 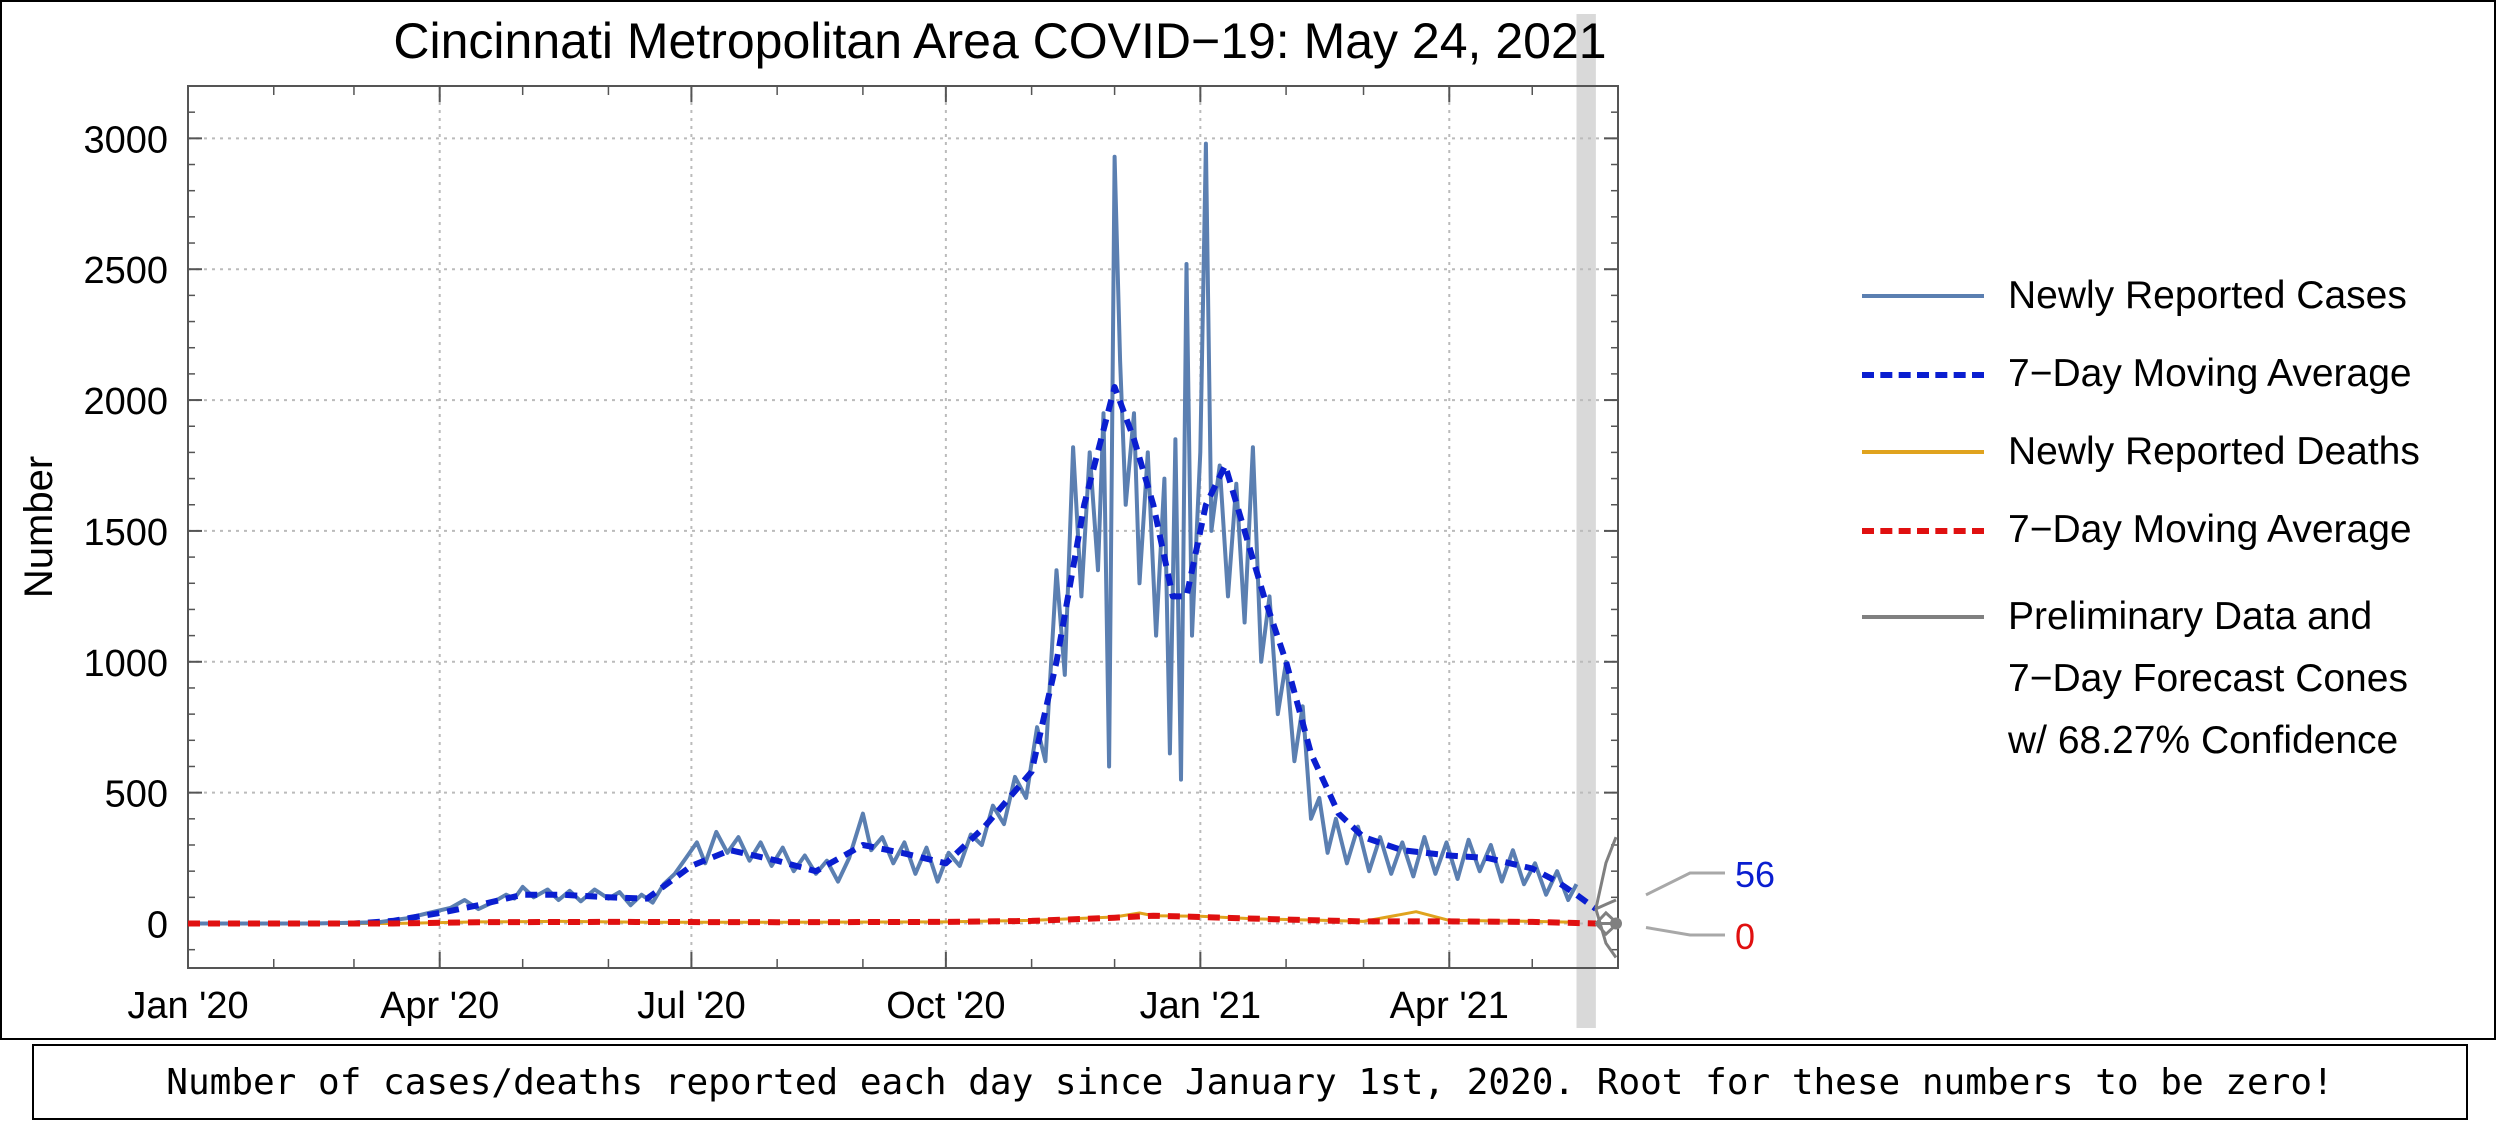 What do you see at coordinates (945, 1006) in the screenshot?
I see `x-tick-label: Oct '20` at bounding box center [945, 1006].